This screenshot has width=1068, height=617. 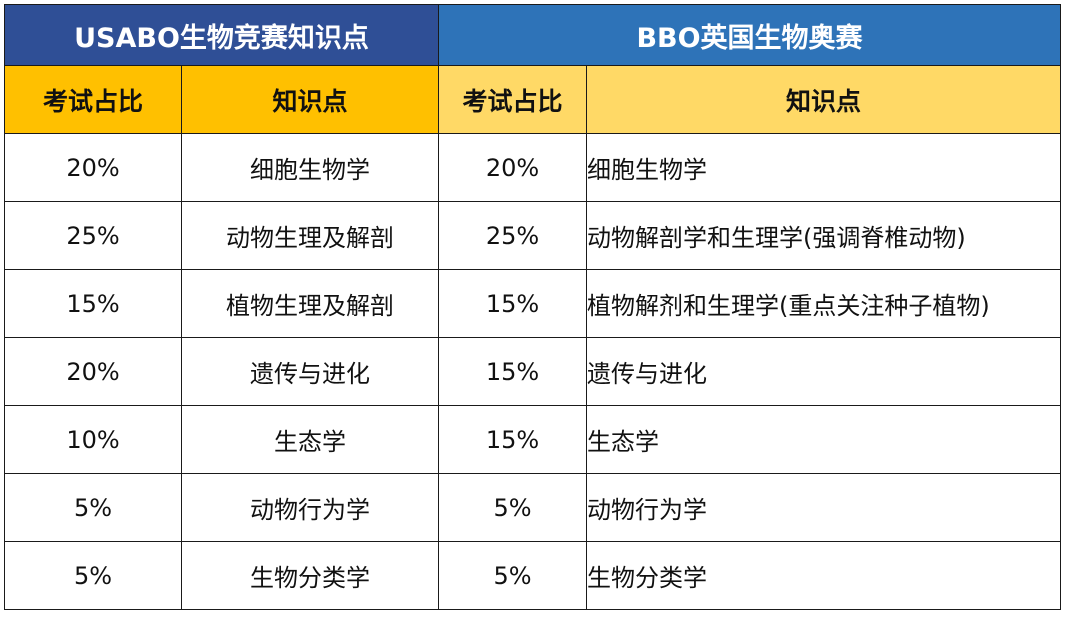 I want to click on table-row: 20% 细胞生物学 20% 细胞生物学, so click(x=532, y=167).